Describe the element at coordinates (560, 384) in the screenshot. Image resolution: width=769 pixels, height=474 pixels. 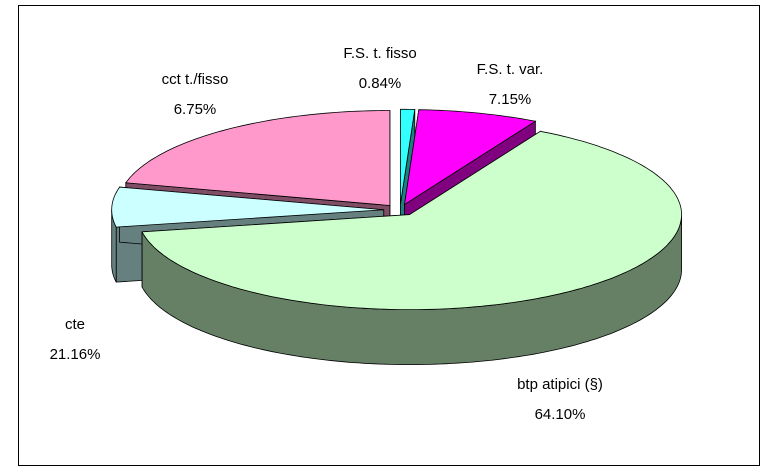
I see `slice-label-name: btp atipici (§)` at that location.